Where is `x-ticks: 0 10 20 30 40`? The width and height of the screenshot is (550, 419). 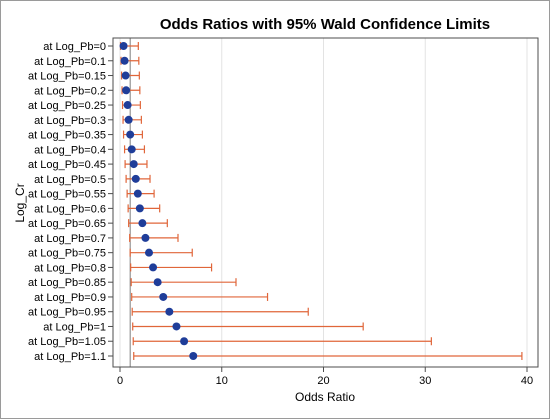
x-ticks: 0 10 20 30 40 is located at coordinates (325, 377).